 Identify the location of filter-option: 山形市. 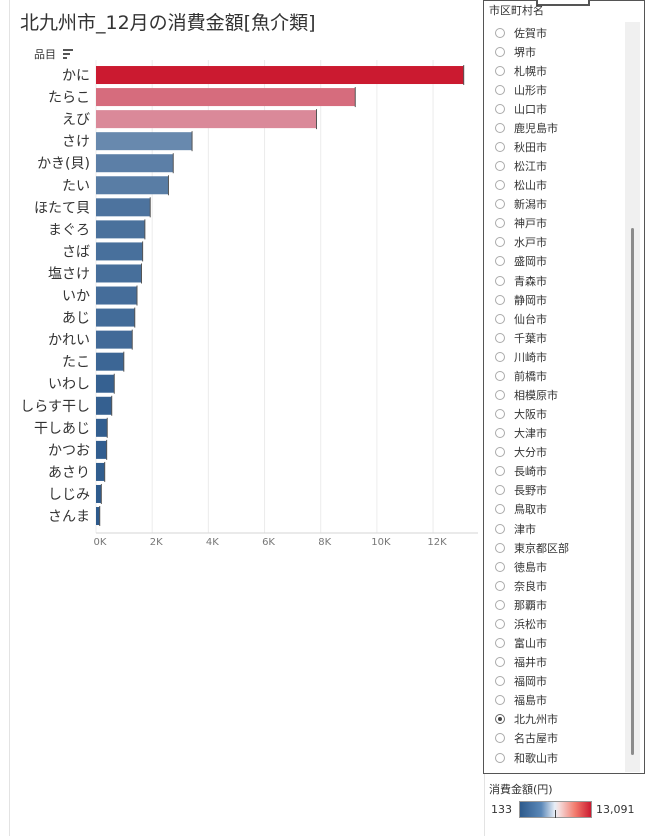
(557, 89).